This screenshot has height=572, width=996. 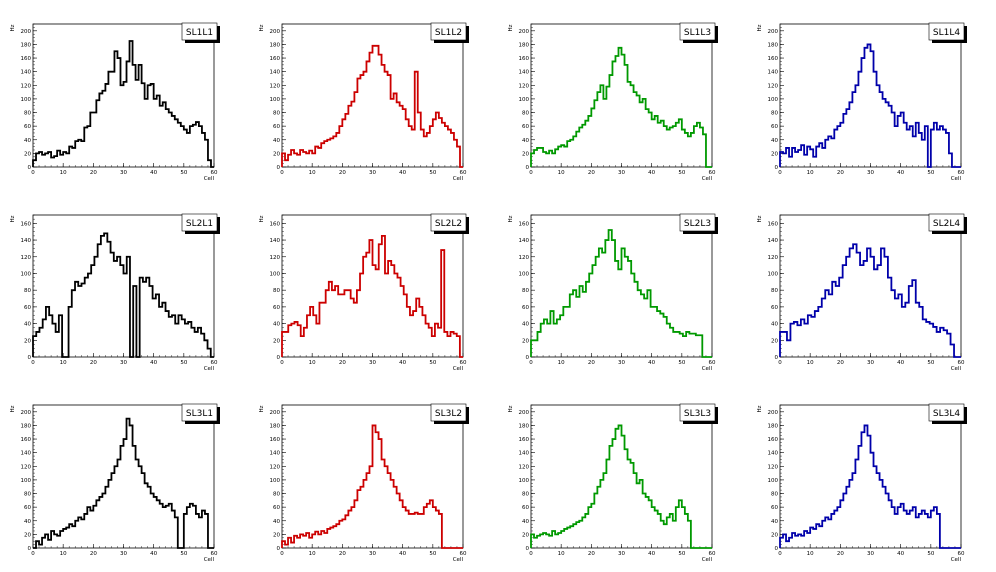 I want to click on panel-title: SL3L3, so click(x=697, y=414).